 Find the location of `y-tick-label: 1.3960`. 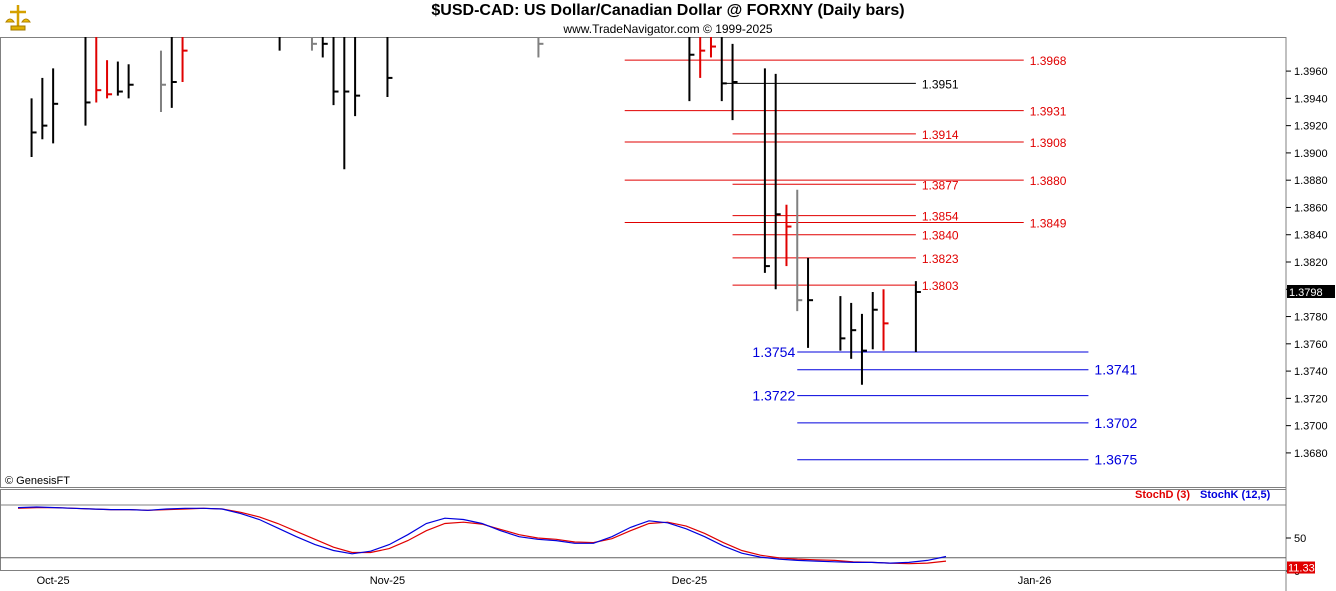

y-tick-label: 1.3960 is located at coordinates (1311, 72).